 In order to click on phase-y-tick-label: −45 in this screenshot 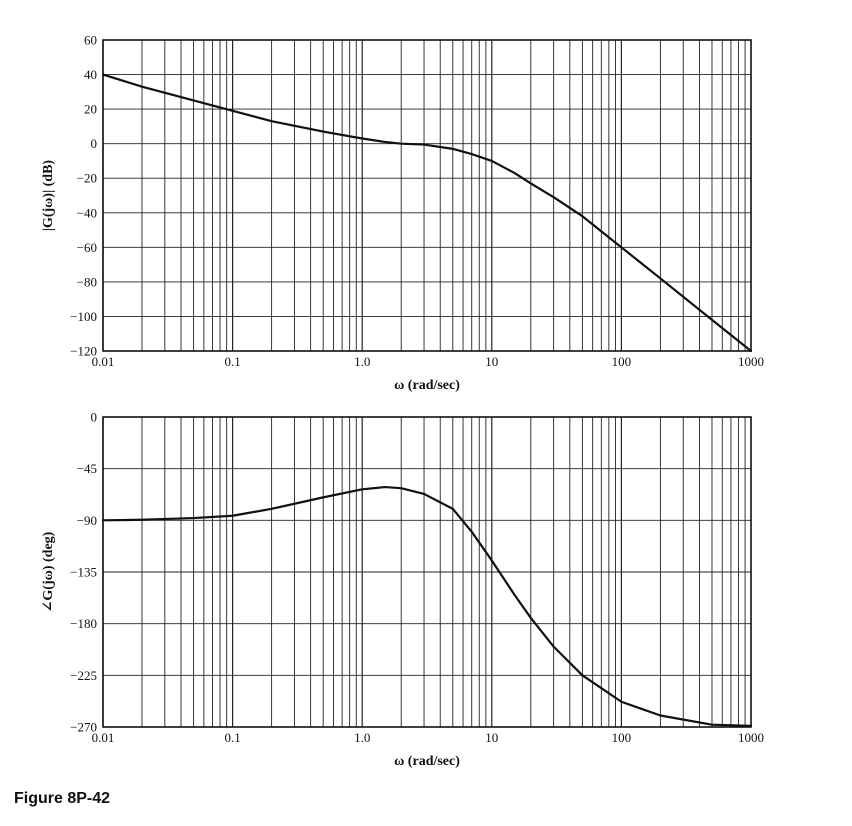, I will do `click(87, 468)`.